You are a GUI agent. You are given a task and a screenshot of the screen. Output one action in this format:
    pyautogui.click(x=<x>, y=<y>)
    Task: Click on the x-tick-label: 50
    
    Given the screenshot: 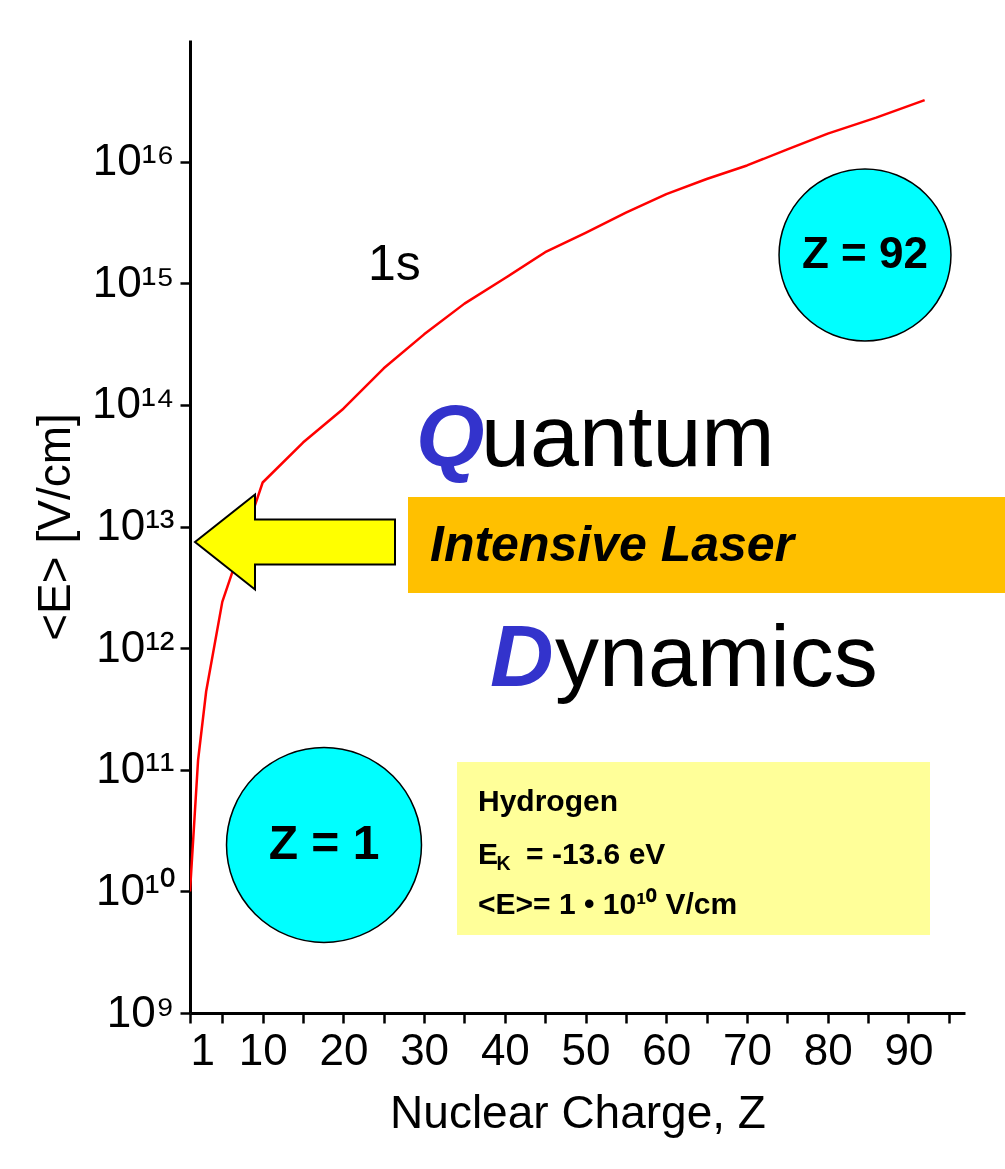 What is the action you would take?
    pyautogui.click(x=586, y=1049)
    